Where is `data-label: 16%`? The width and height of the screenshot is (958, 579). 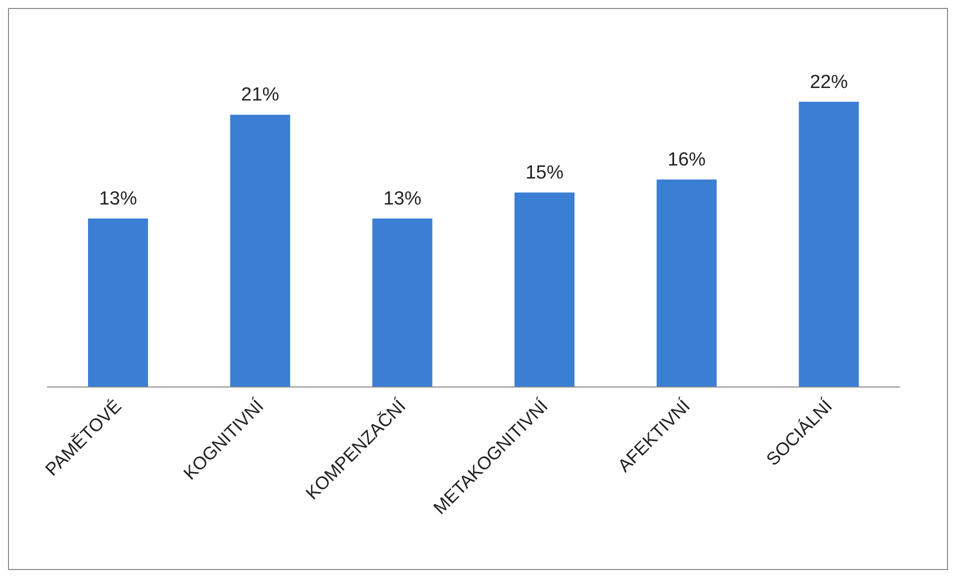
data-label: 16% is located at coordinates (687, 160).